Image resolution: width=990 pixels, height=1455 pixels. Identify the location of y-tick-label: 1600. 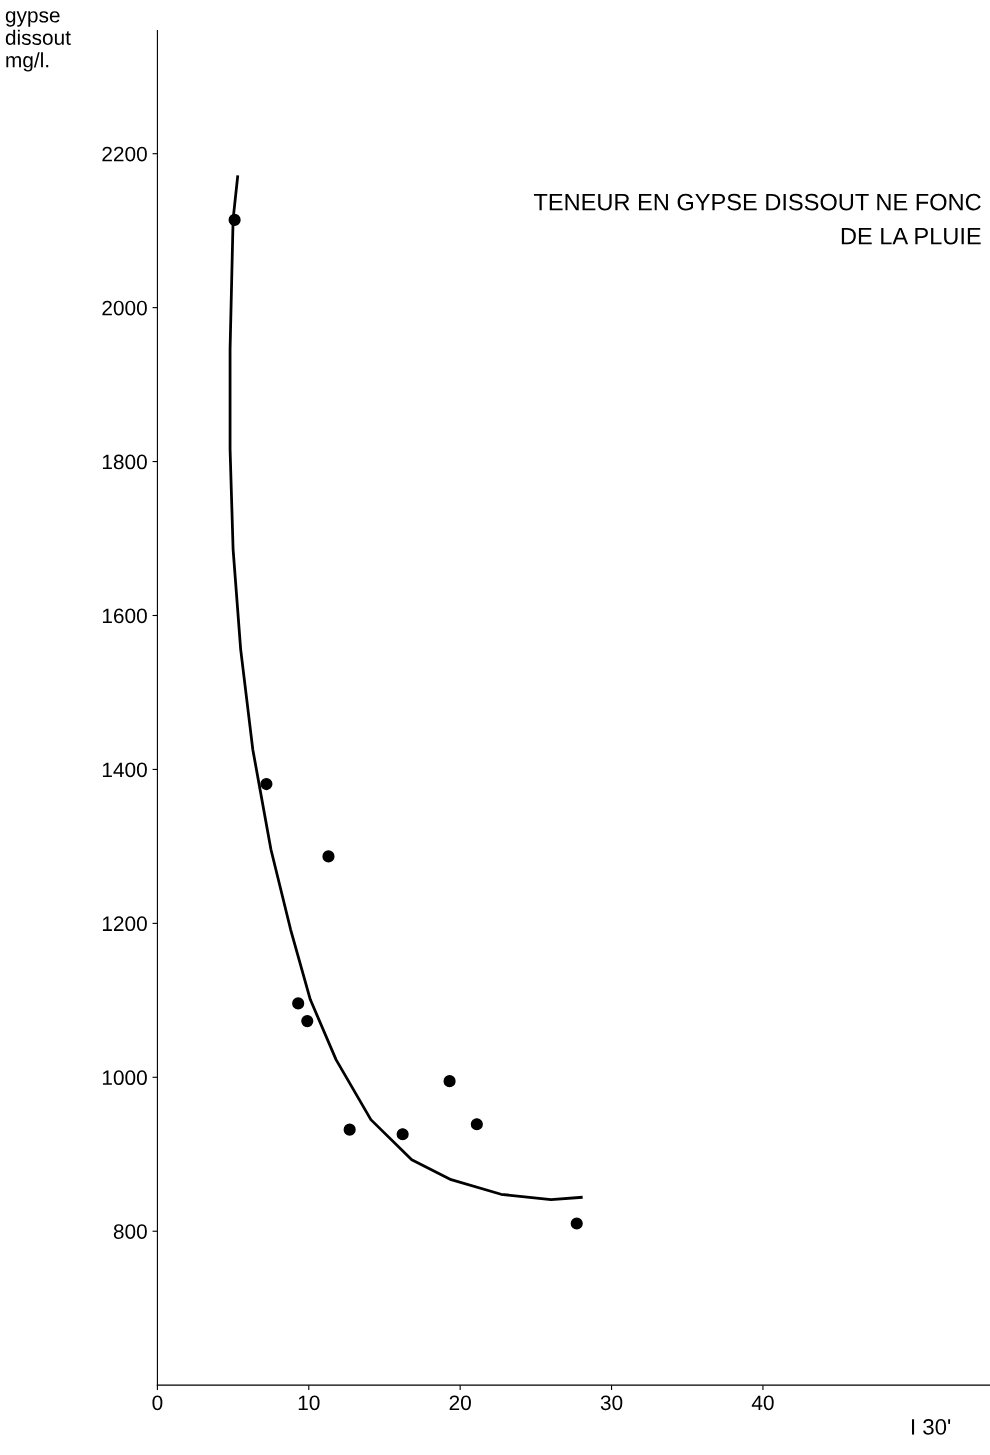
(124, 616).